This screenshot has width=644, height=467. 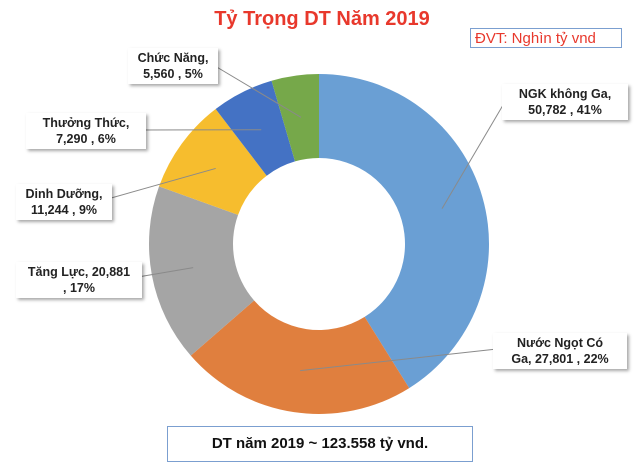 I want to click on chart-title: Tỷ Trọng DT Năm 2019, so click(x=322, y=19).